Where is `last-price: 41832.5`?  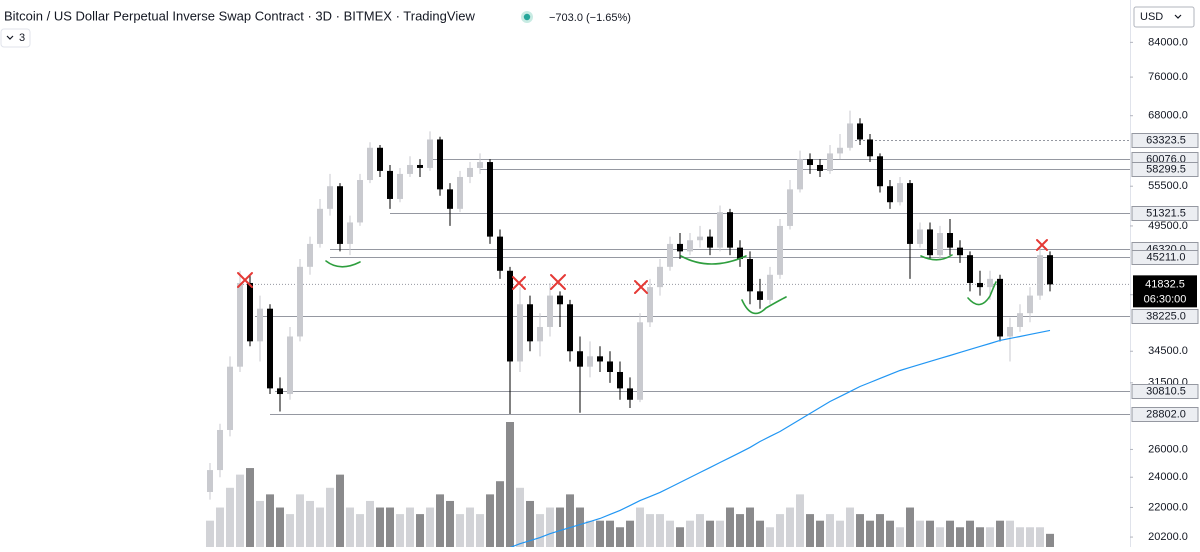
last-price: 41832.5 is located at coordinates (1165, 284).